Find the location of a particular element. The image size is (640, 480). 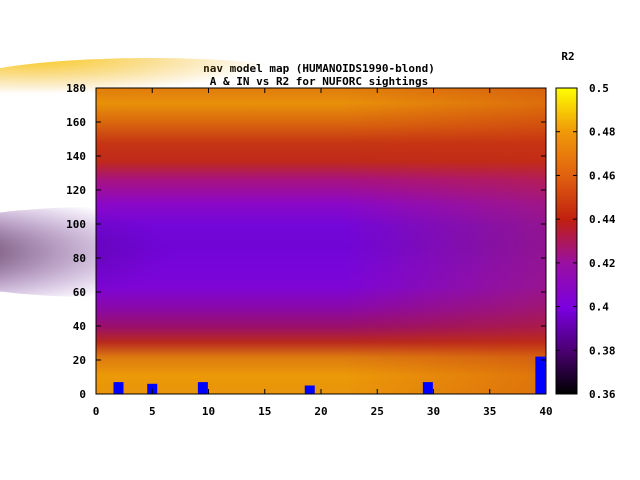

x-tick-label: 10 is located at coordinates (208, 411).